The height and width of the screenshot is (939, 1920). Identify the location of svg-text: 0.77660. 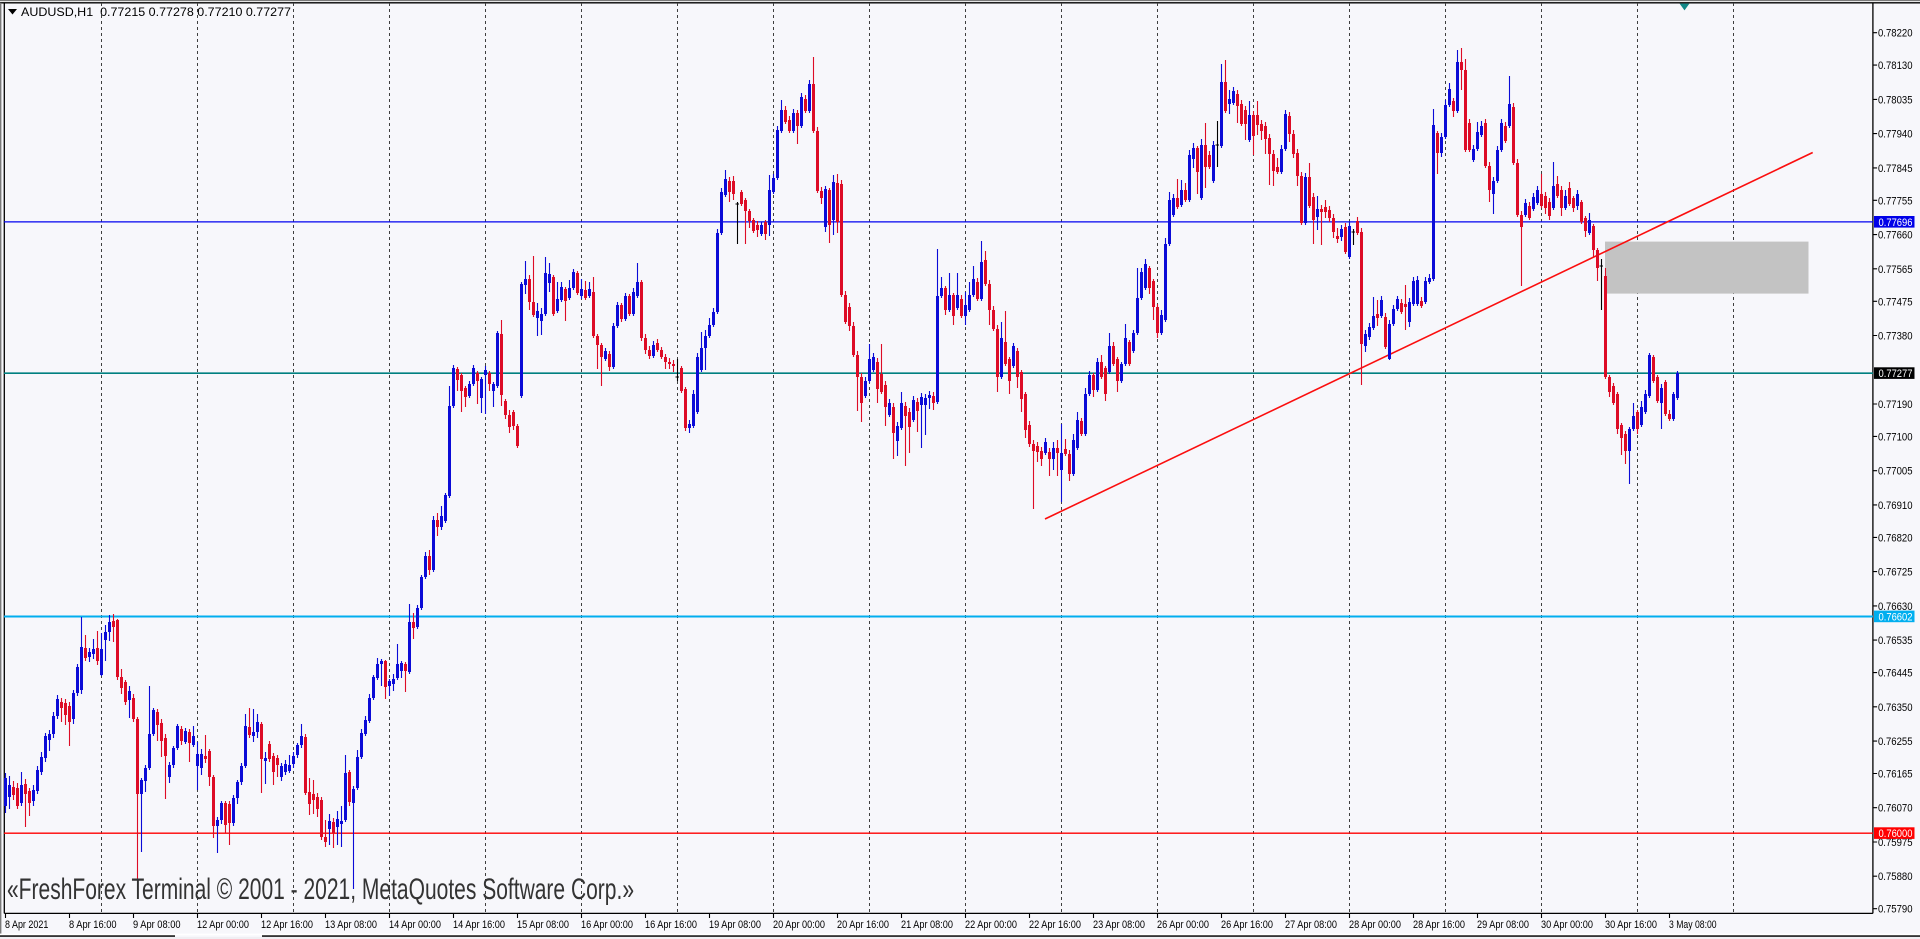
(1895, 236).